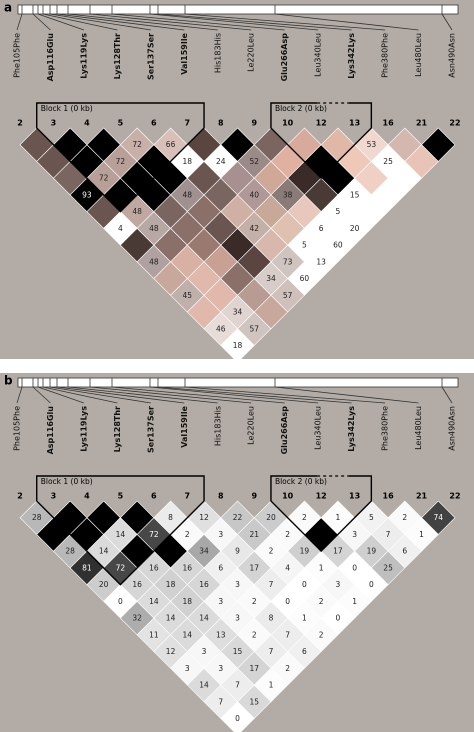 This screenshot has height=732, width=474. What do you see at coordinates (254, 123) in the screenshot?
I see `marker-number: 9` at bounding box center [254, 123].